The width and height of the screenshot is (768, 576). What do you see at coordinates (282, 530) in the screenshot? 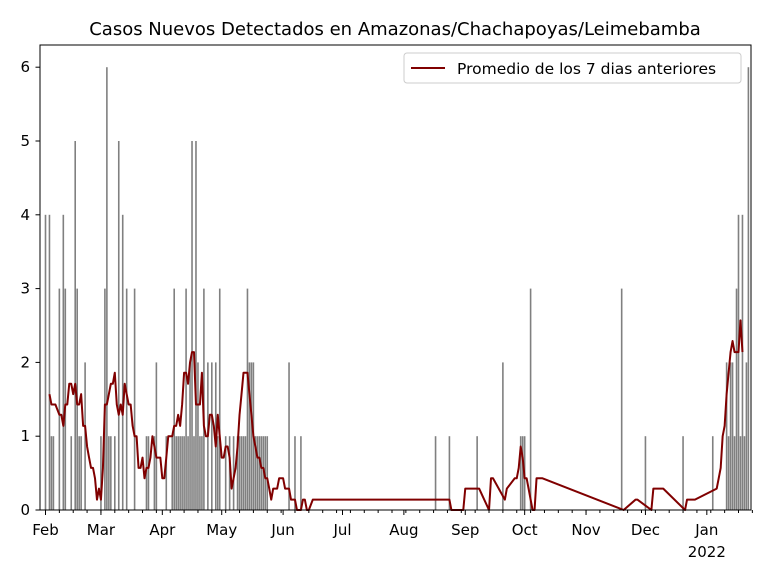
I see `x-tick-label: Jun` at bounding box center [282, 530].